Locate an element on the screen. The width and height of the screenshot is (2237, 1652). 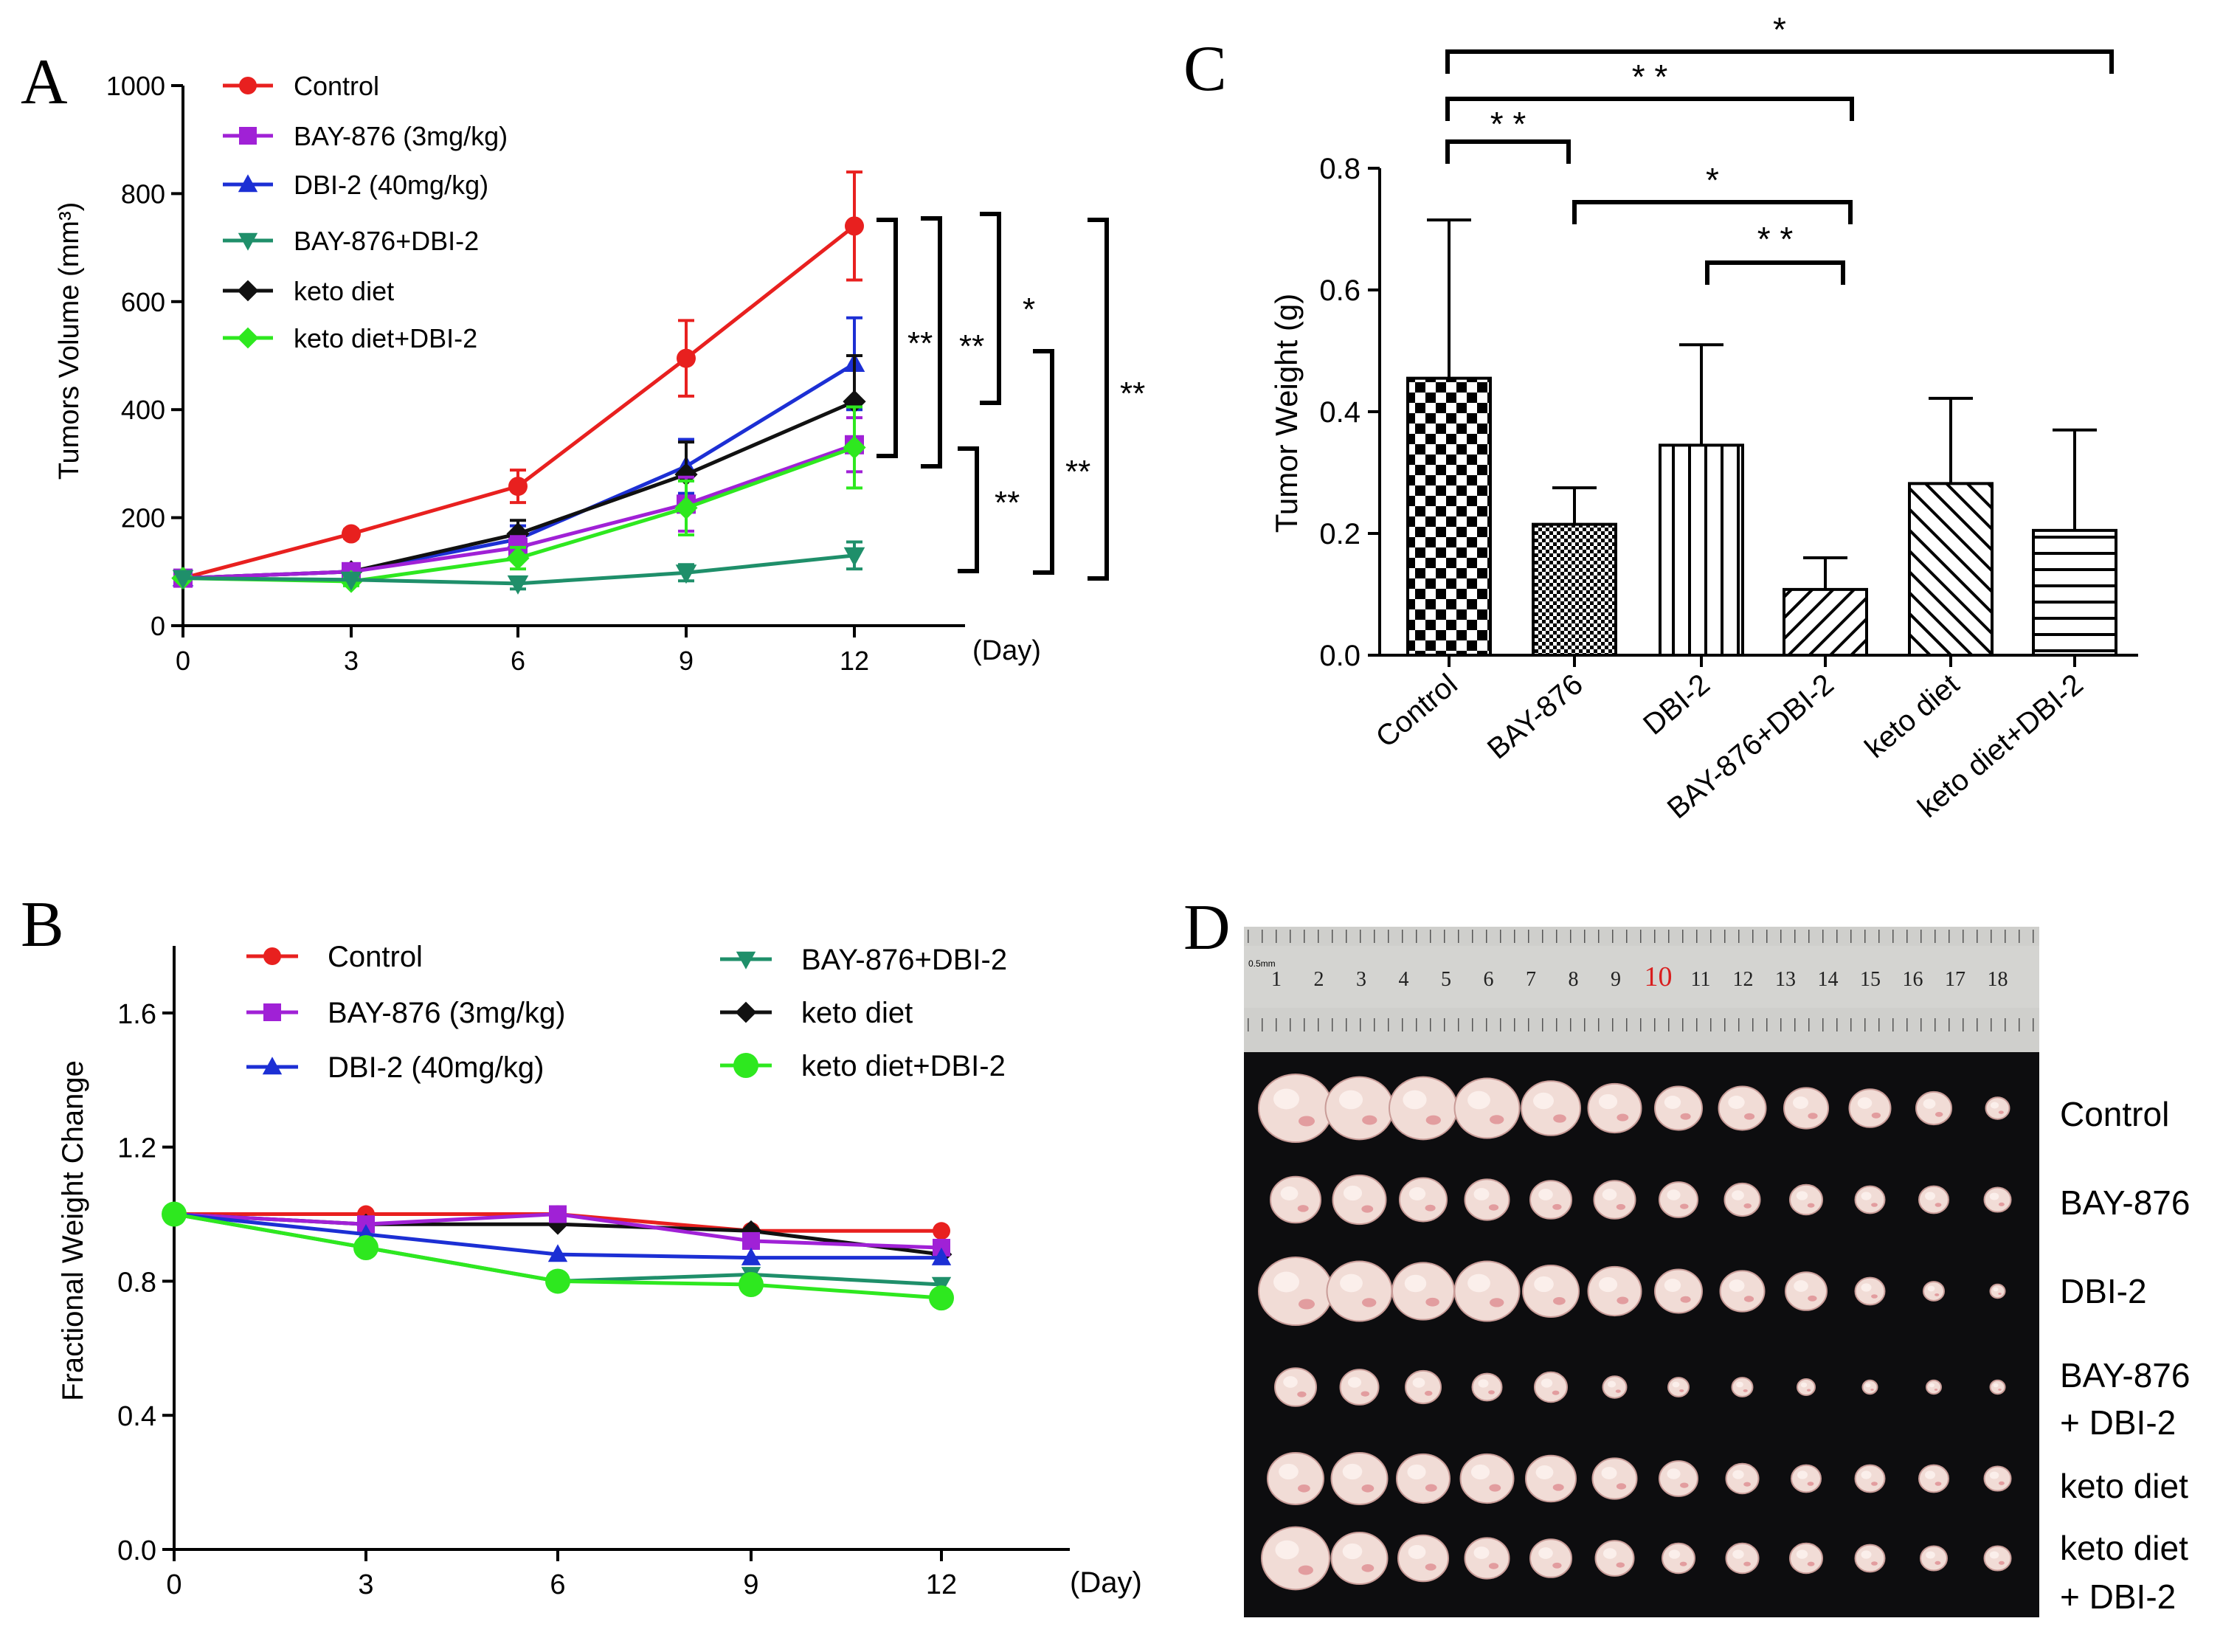
series-control is located at coordinates (518, 379).